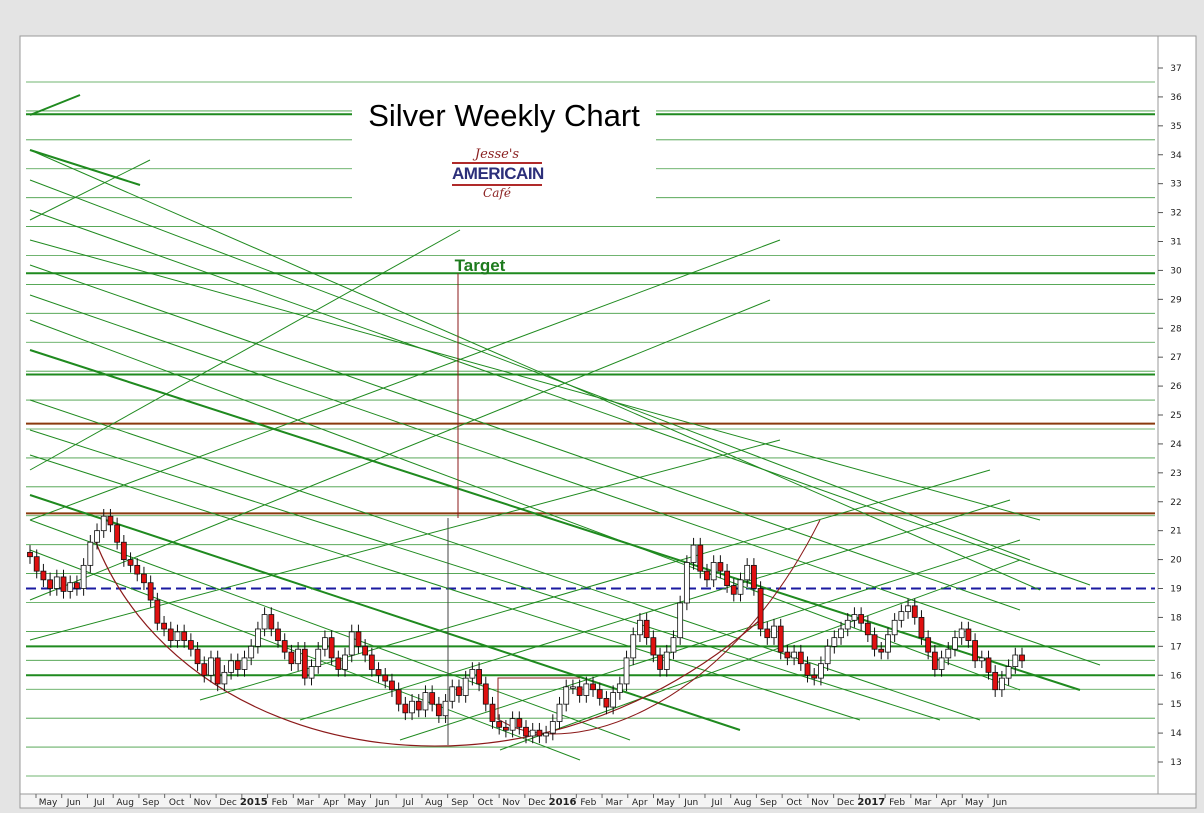 This screenshot has width=1204, height=813. Describe the element at coordinates (743, 803) in the screenshot. I see `x-tick-label-27: Aug` at that location.